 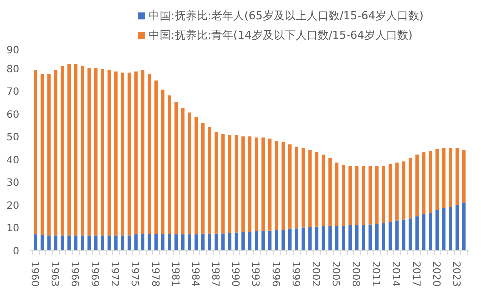 I want to click on x-tick-label: 1969, so click(x=94, y=274).